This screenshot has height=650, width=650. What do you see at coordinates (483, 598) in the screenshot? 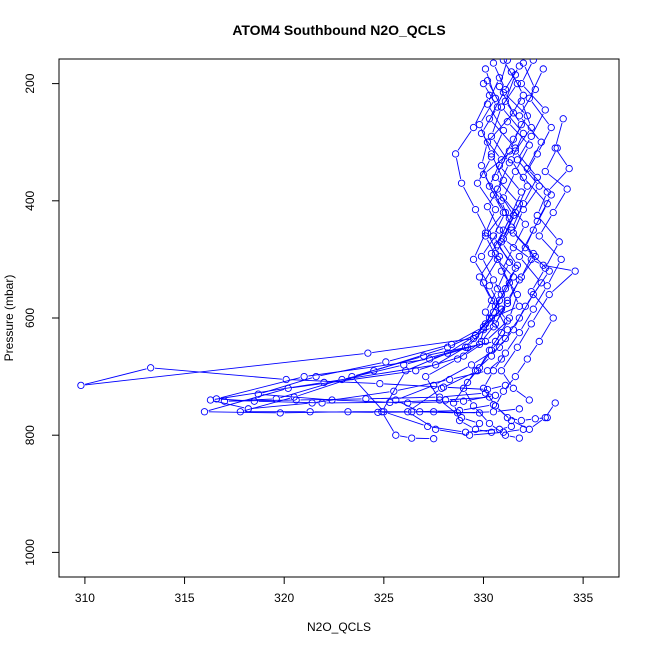
I see `x-tick-label: 330` at bounding box center [483, 598].